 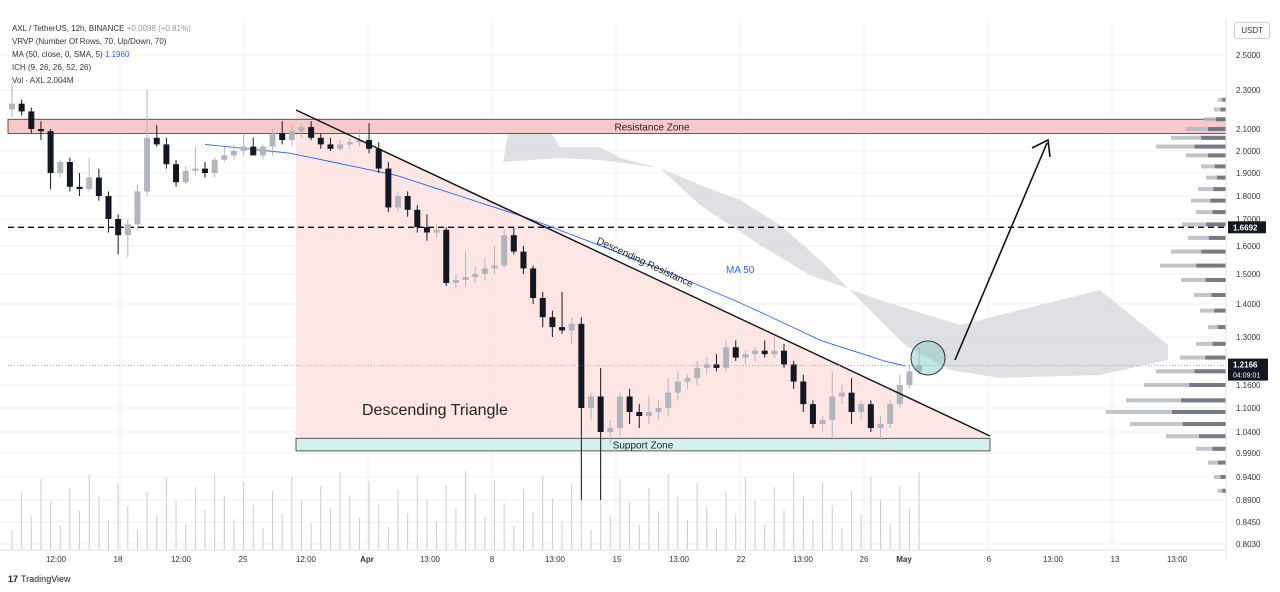 I want to click on support-zone, so click(x=643, y=444).